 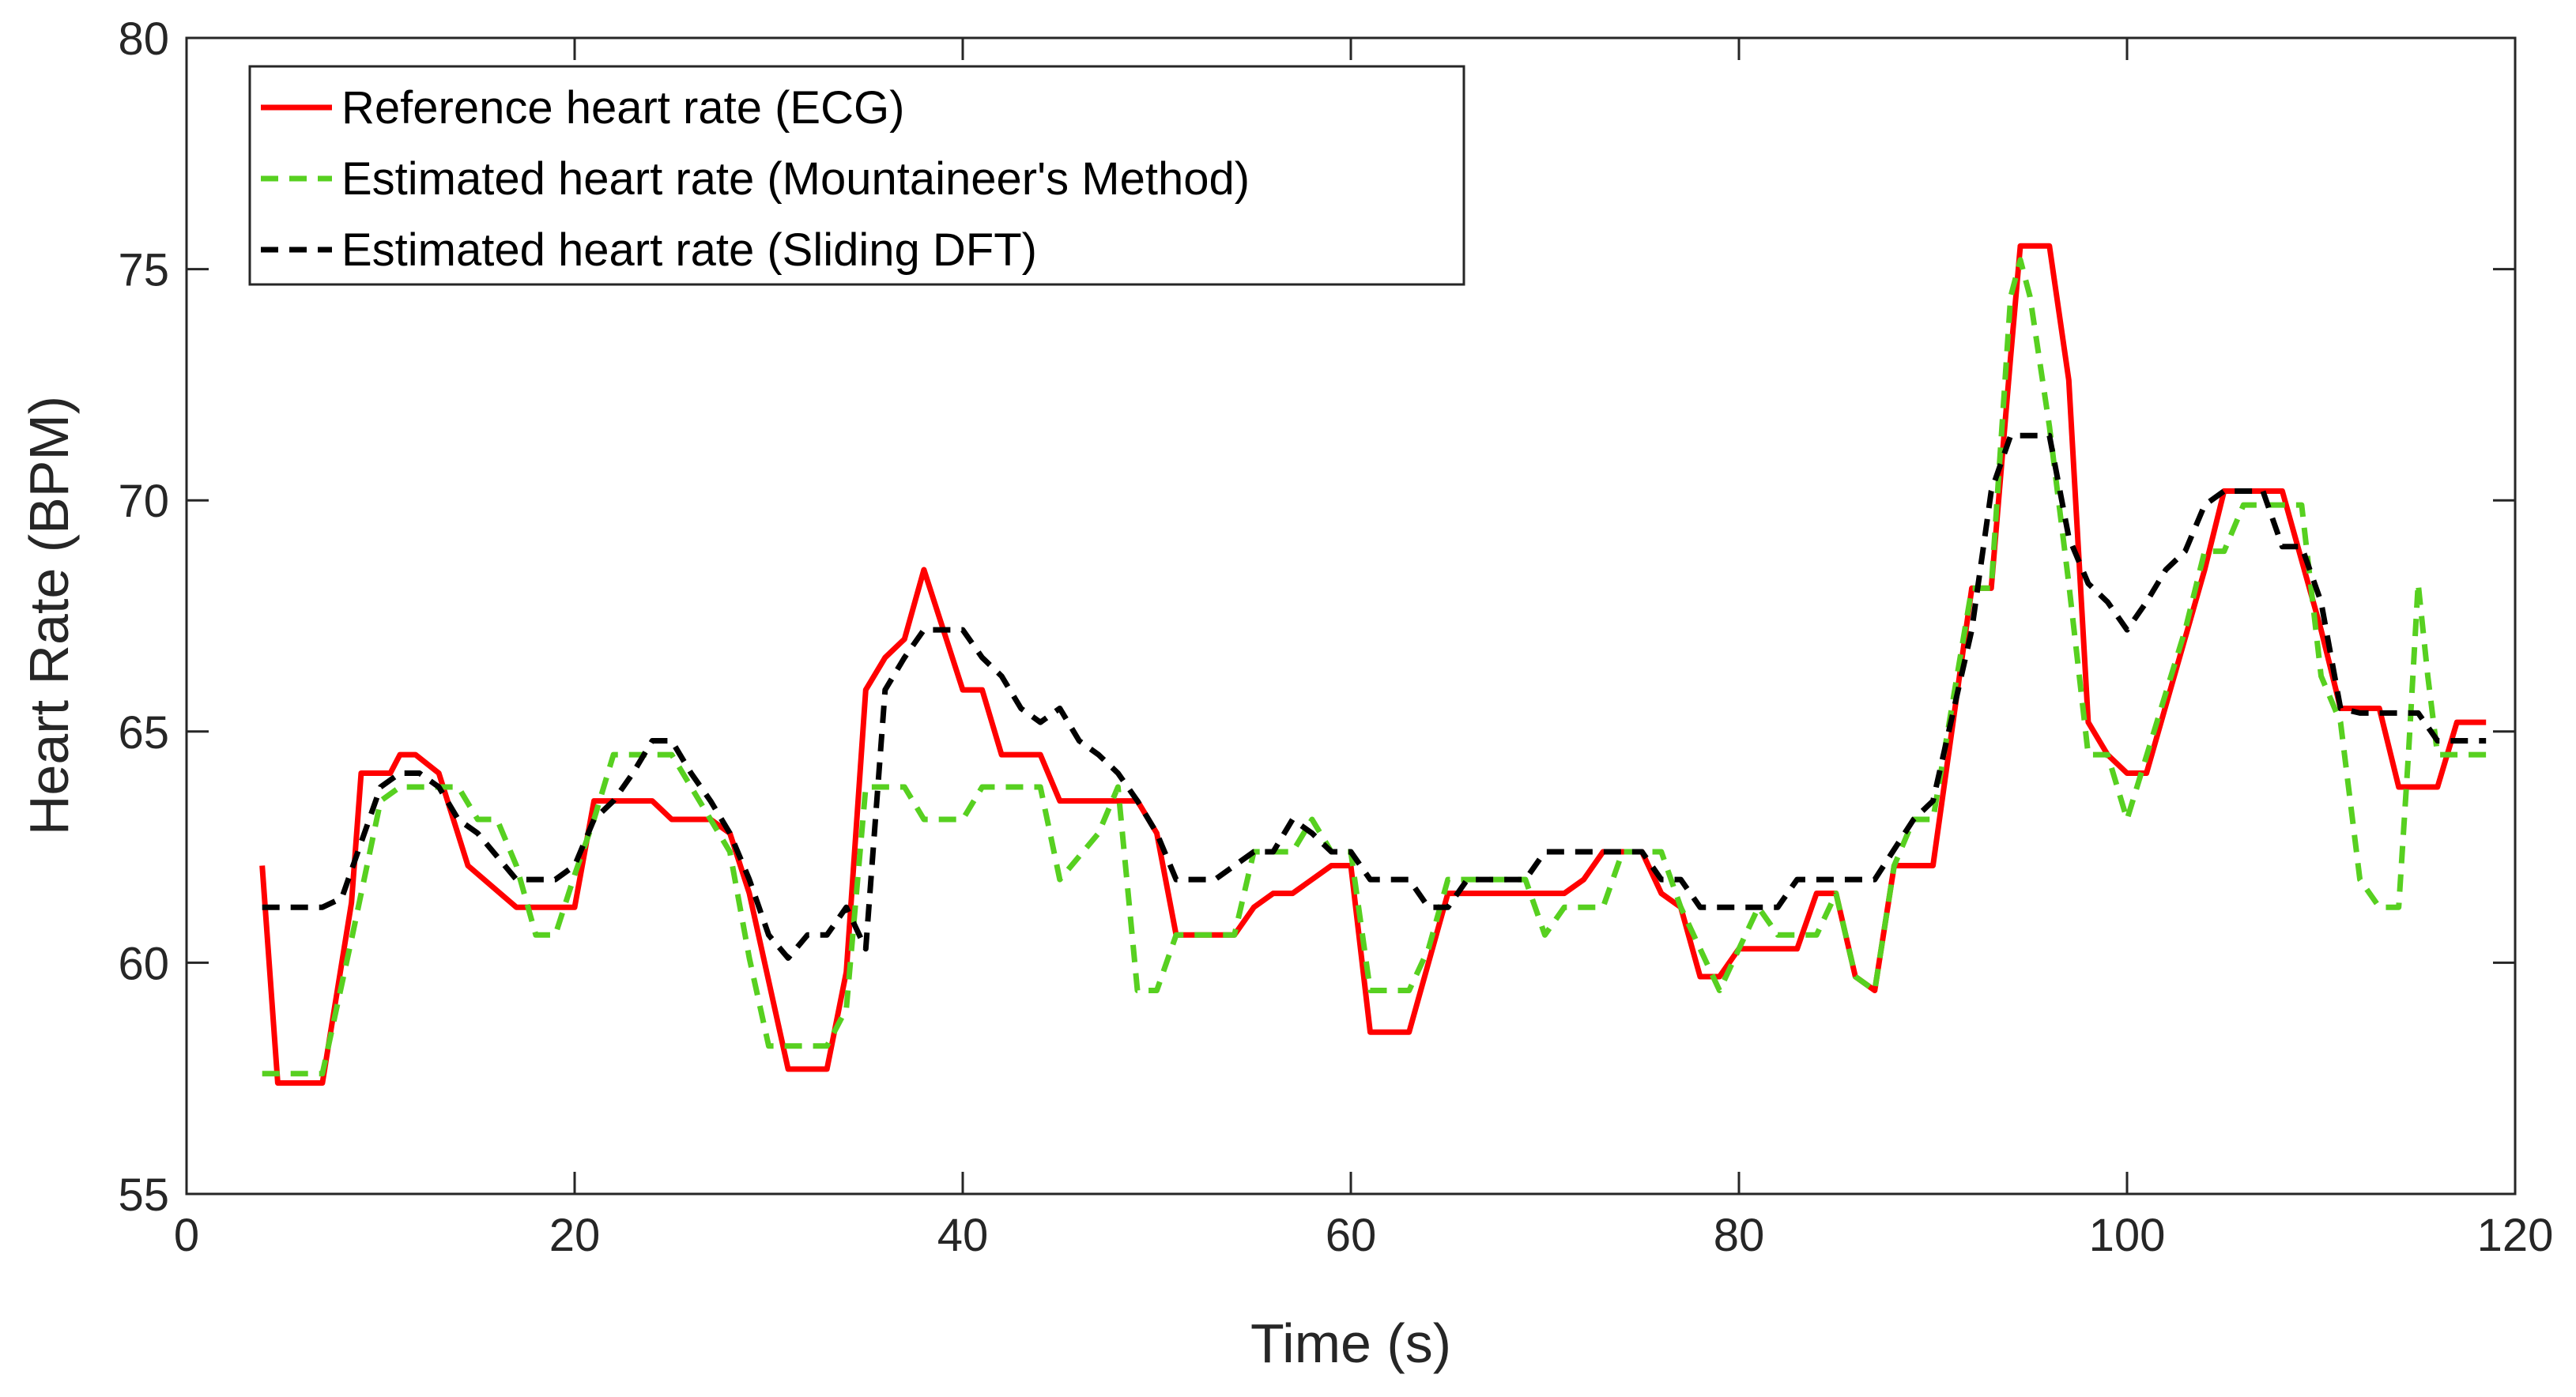 I want to click on y-tick-label: 70, so click(x=143, y=501).